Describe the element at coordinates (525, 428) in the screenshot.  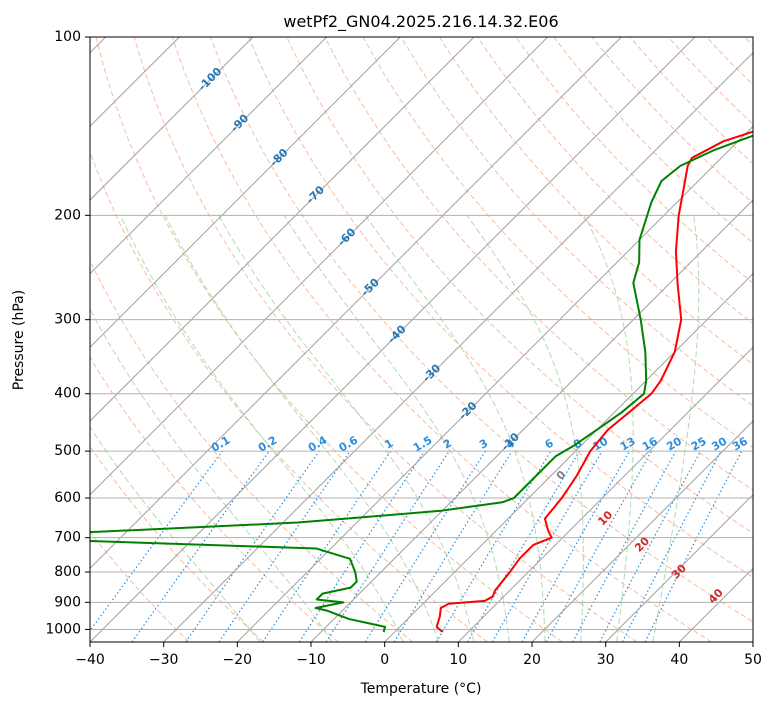
I see `moist-adiabat` at that location.